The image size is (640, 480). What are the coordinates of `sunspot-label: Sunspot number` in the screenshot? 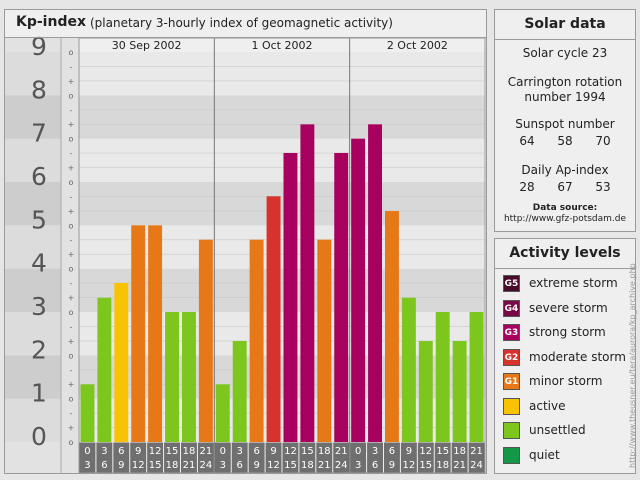 It's located at (565, 124).